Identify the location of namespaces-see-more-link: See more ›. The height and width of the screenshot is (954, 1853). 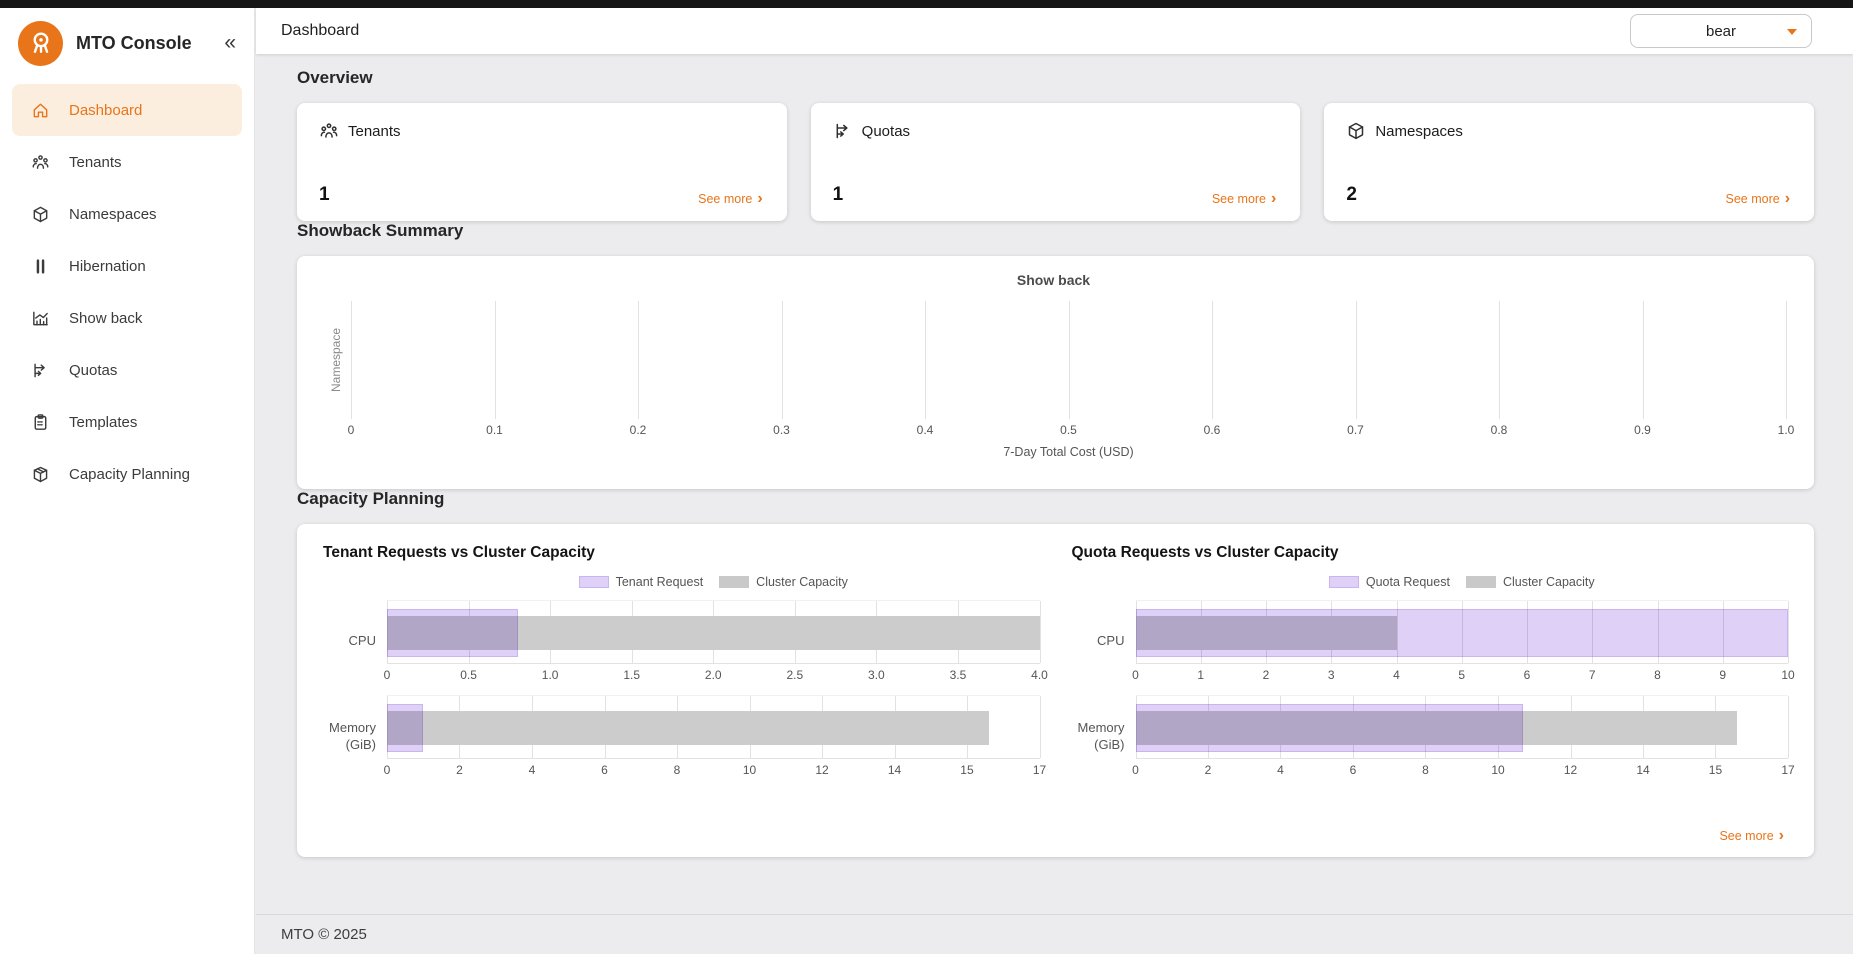
(1758, 198).